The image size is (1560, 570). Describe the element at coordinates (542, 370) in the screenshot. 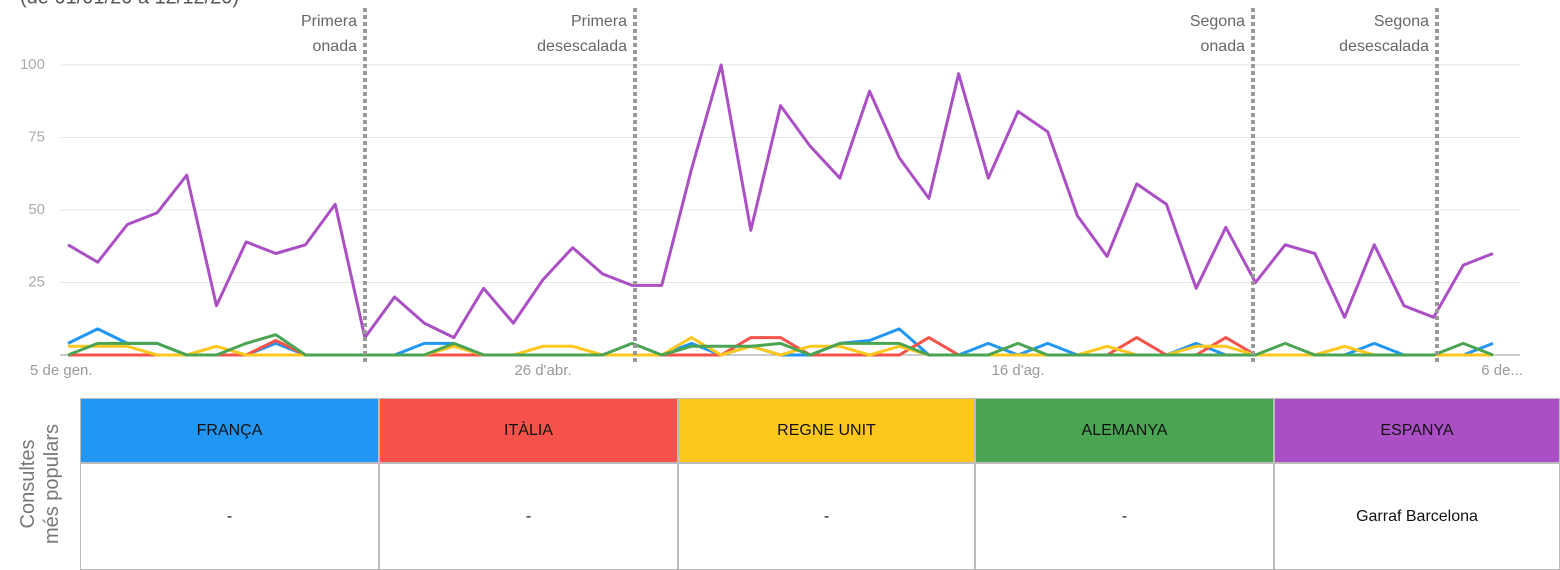

I see `x-tick-label: 26 d'abr.` at that location.